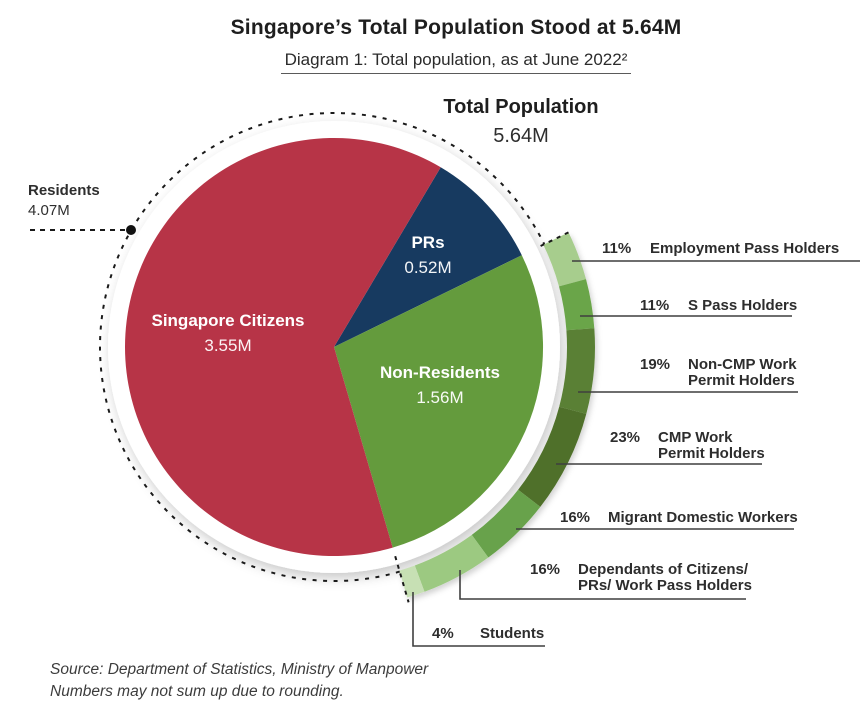 This screenshot has height=720, width=866. Describe the element at coordinates (228, 320) in the screenshot. I see `slice-name: Singapore Citizens` at that location.